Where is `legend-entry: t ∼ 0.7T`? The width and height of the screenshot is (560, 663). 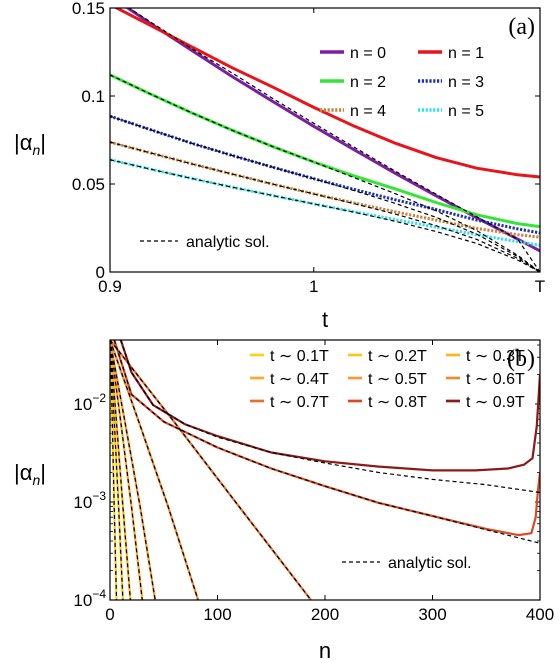 legend-entry: t ∼ 0.7T is located at coordinates (299, 402).